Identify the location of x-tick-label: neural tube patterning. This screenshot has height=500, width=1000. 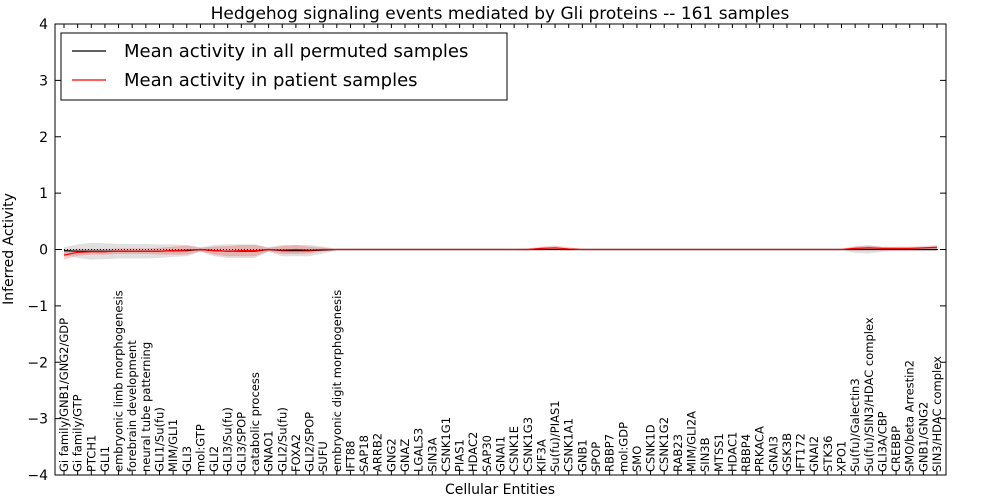
(146, 407).